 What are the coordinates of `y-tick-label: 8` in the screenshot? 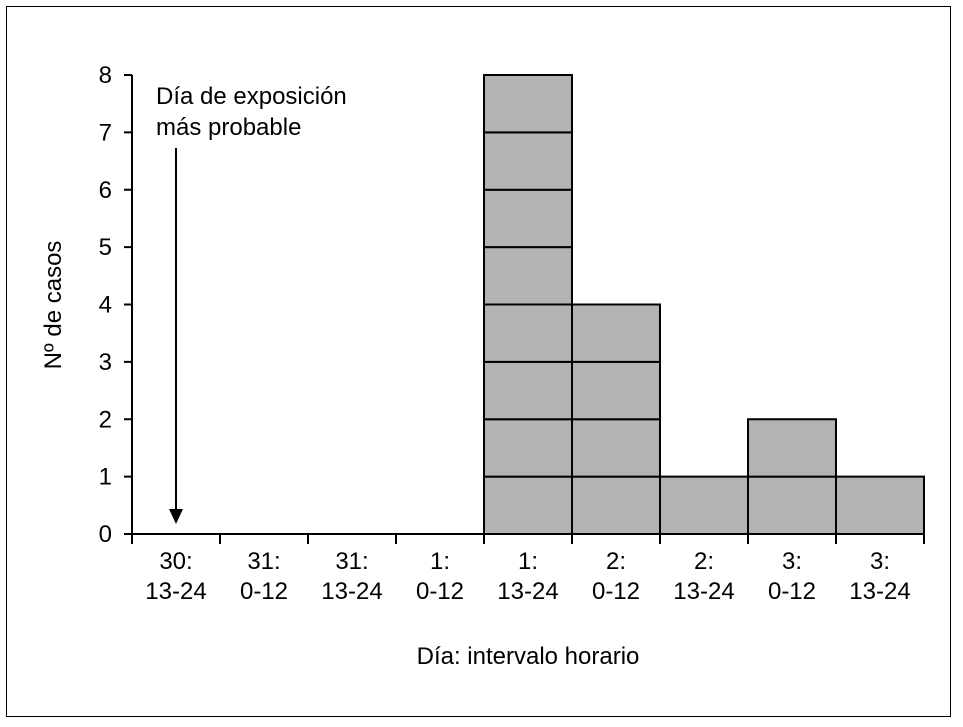 It's located at (105, 75).